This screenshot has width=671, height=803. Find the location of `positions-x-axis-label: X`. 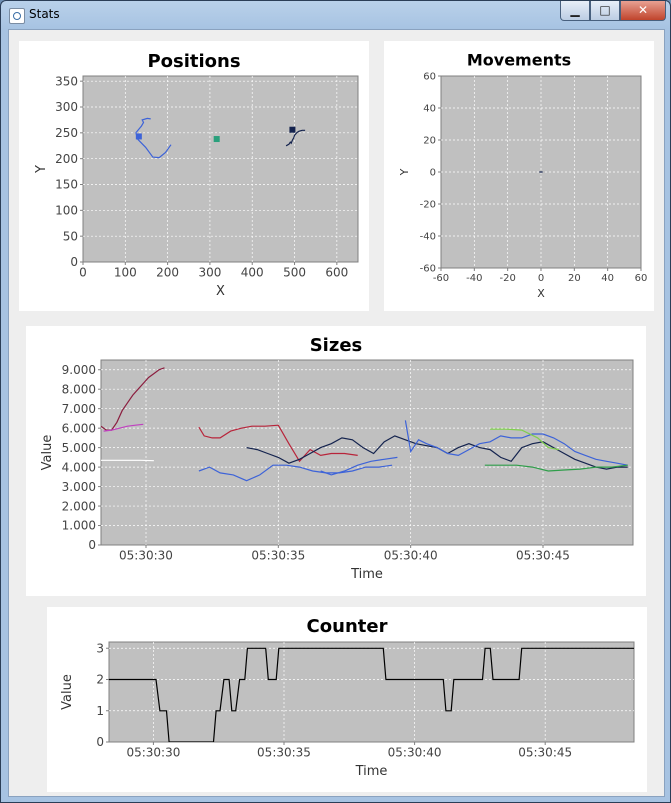

positions-x-axis-label: X is located at coordinates (220, 291).